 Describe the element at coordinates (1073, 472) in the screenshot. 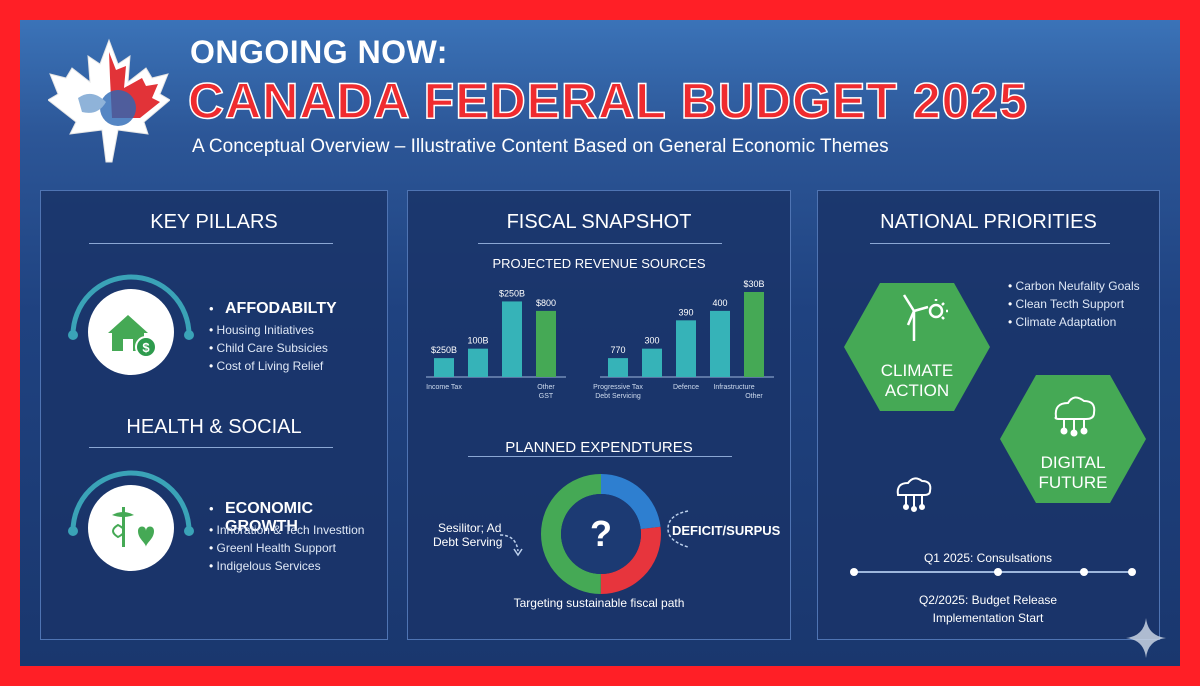

I see `digital-future-label: DIGITAL FUTURE` at that location.